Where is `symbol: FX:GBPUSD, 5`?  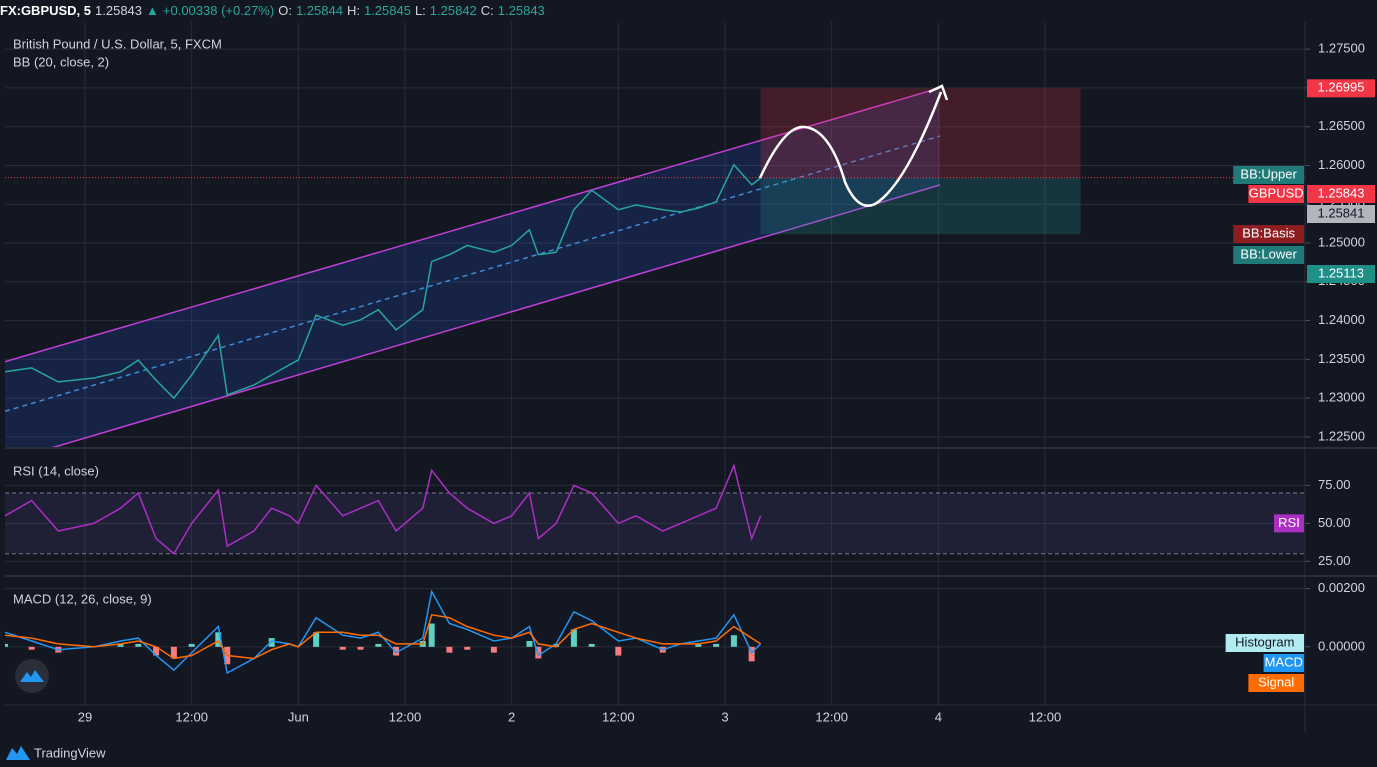
symbol: FX:GBPUSD, 5 is located at coordinates (46, 10).